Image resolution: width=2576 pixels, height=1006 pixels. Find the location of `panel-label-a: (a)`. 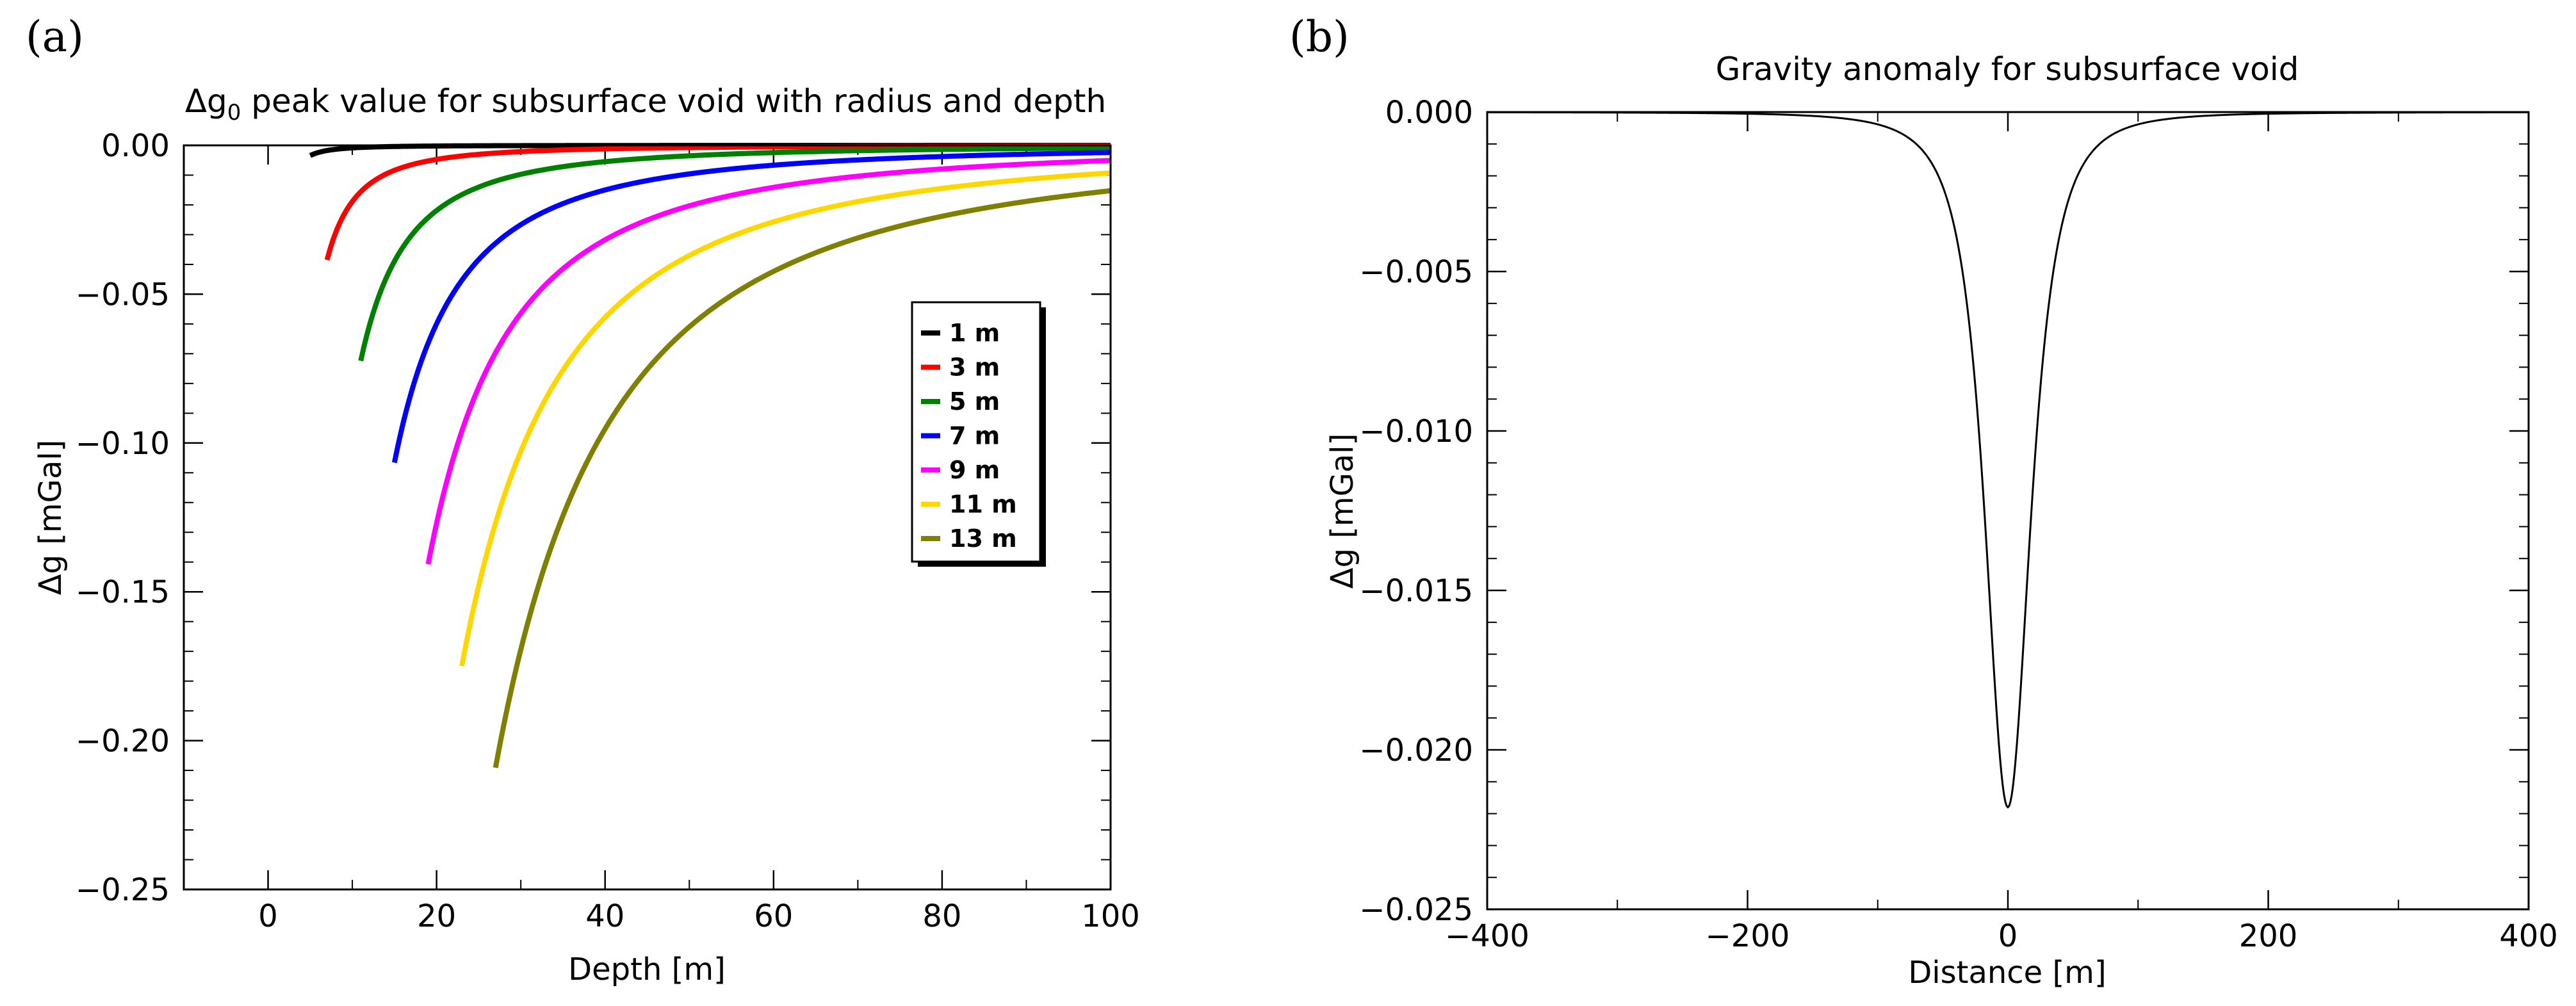

panel-label-a: (a) is located at coordinates (55, 37).